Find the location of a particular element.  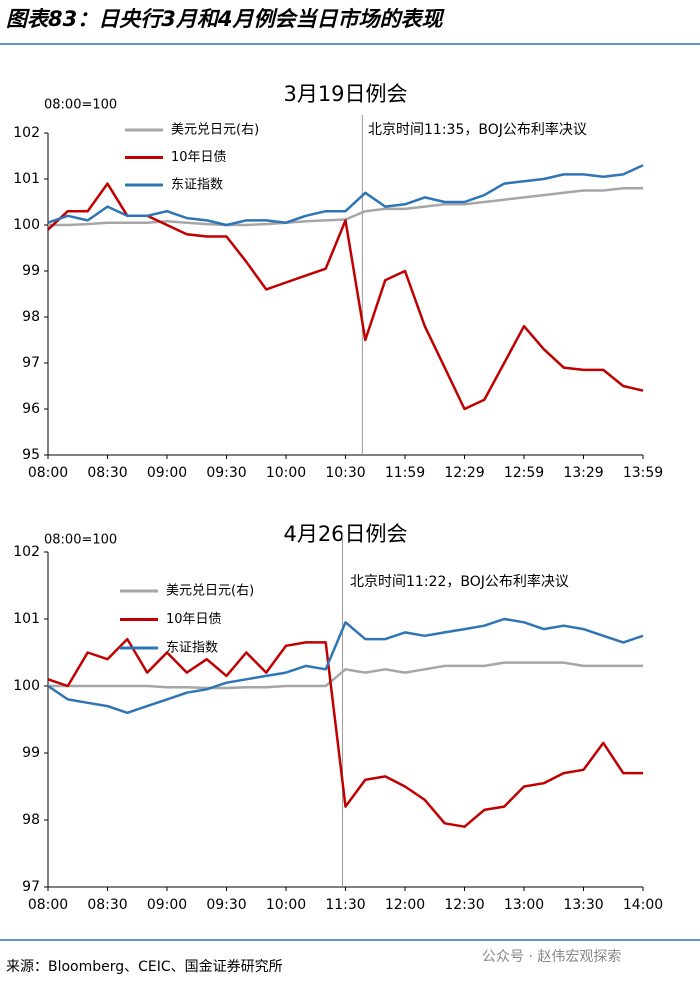

x-tick-label: 11:59 is located at coordinates (405, 473).